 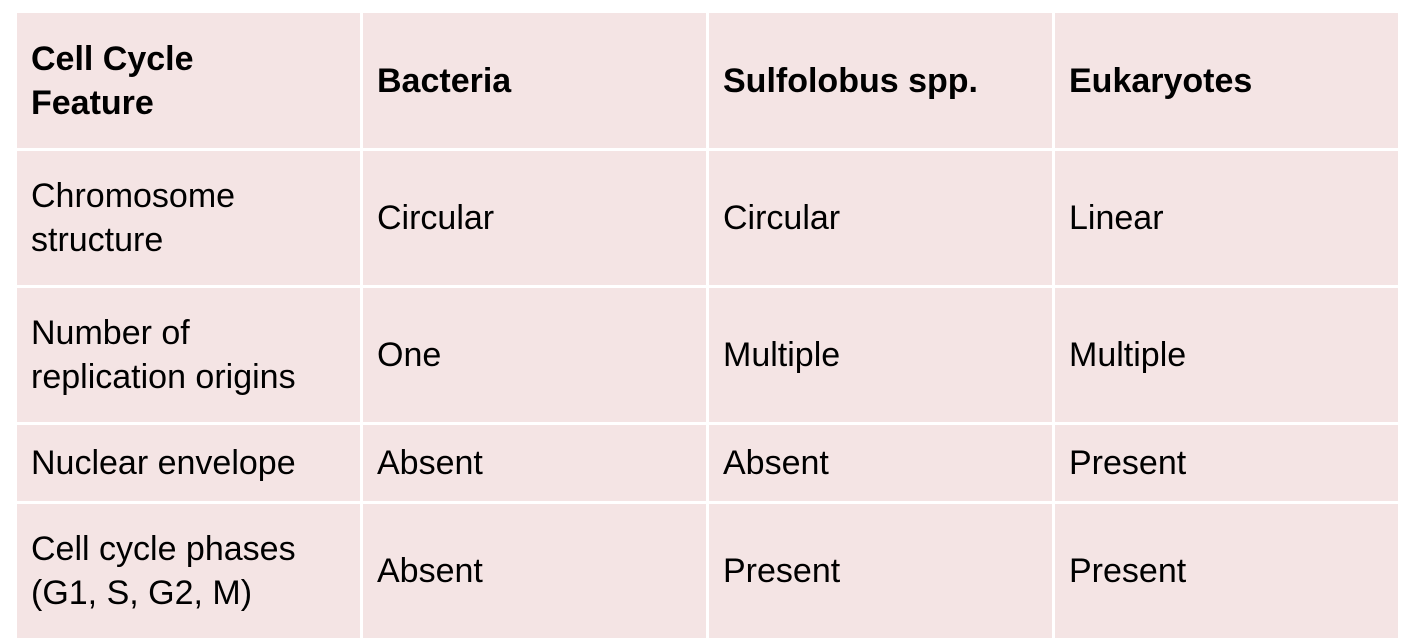 What do you see at coordinates (707, 463) in the screenshot?
I see `table-row: Nuclear envelope Absent Absent Present` at bounding box center [707, 463].